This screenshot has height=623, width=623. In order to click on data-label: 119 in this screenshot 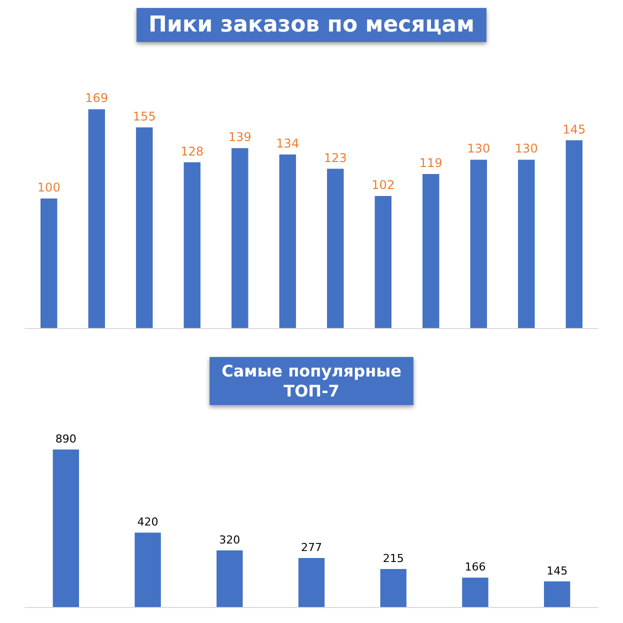, I will do `click(430, 163)`.